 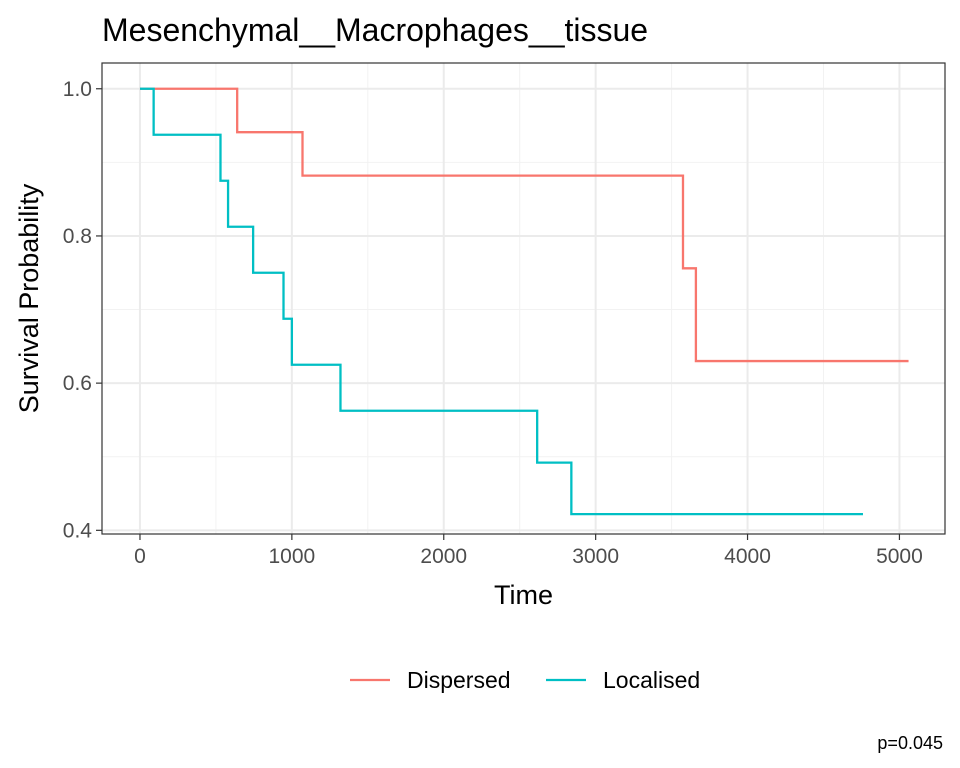 I want to click on p-value-annotation: p=0.045, so click(x=910, y=743).